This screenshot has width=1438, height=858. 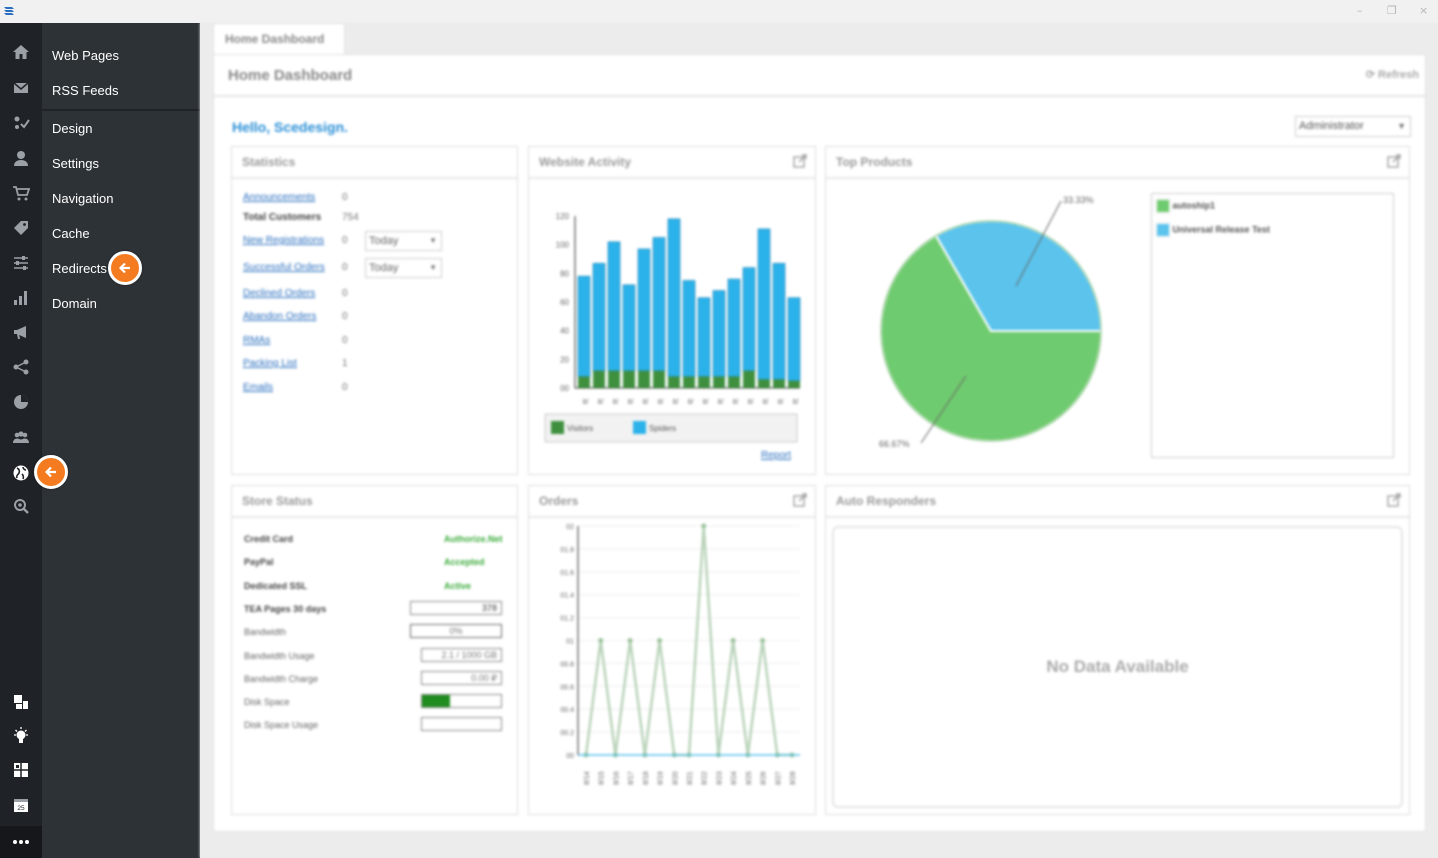 I want to click on date-range-value: Today, so click(x=384, y=241).